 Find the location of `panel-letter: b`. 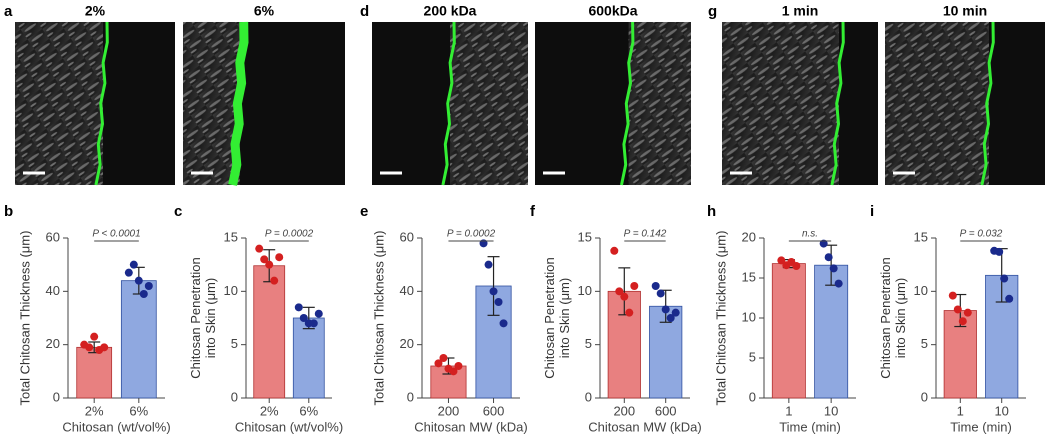

panel-letter: b is located at coordinates (8, 211).